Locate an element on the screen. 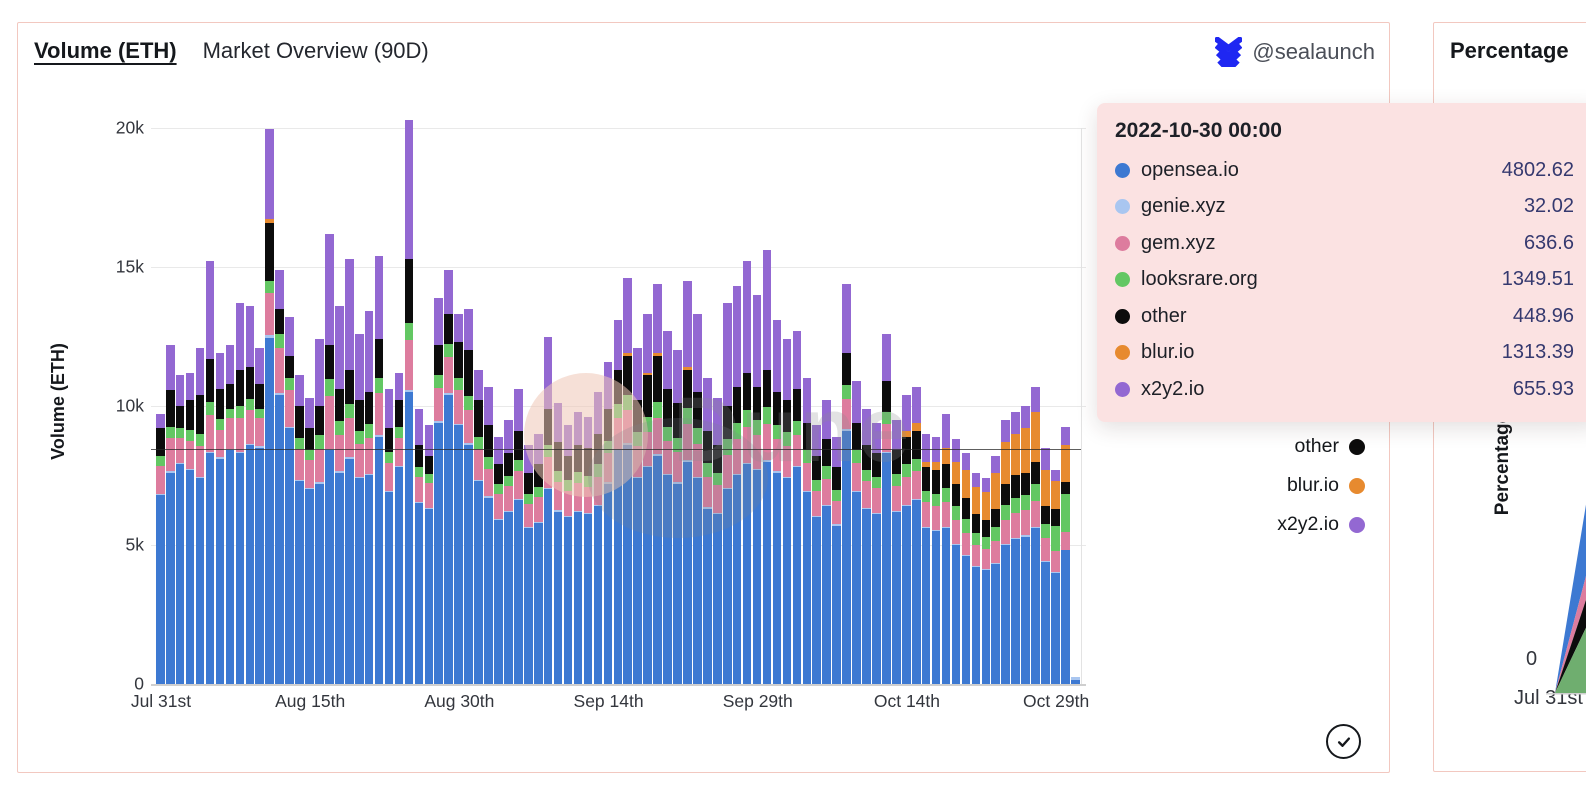  legend-item-blur.io: blur.io is located at coordinates (1295, 485).